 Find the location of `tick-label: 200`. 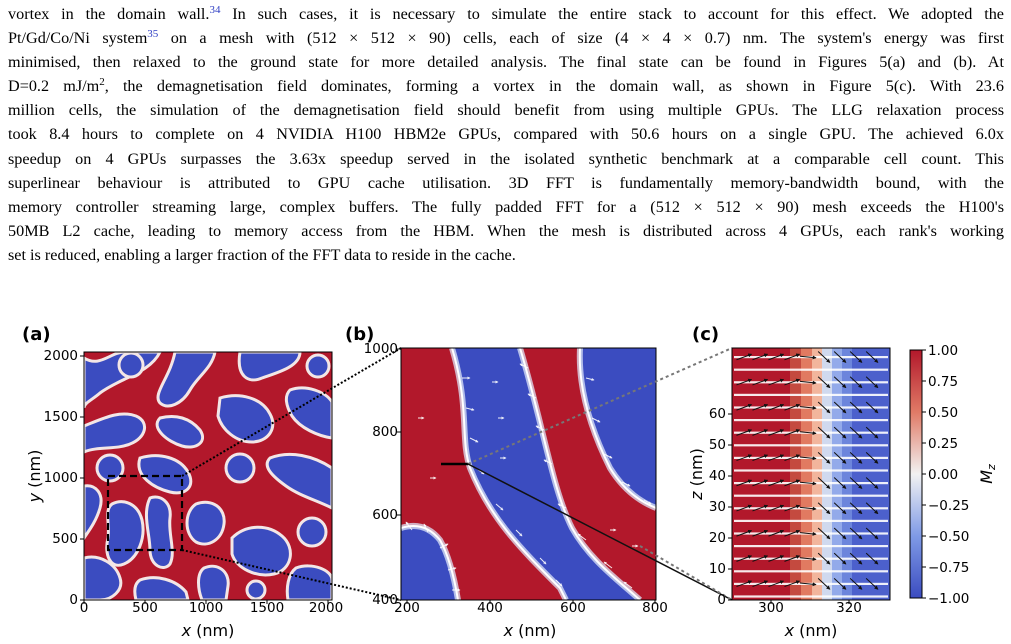

tick-label: 200 is located at coordinates (407, 608).